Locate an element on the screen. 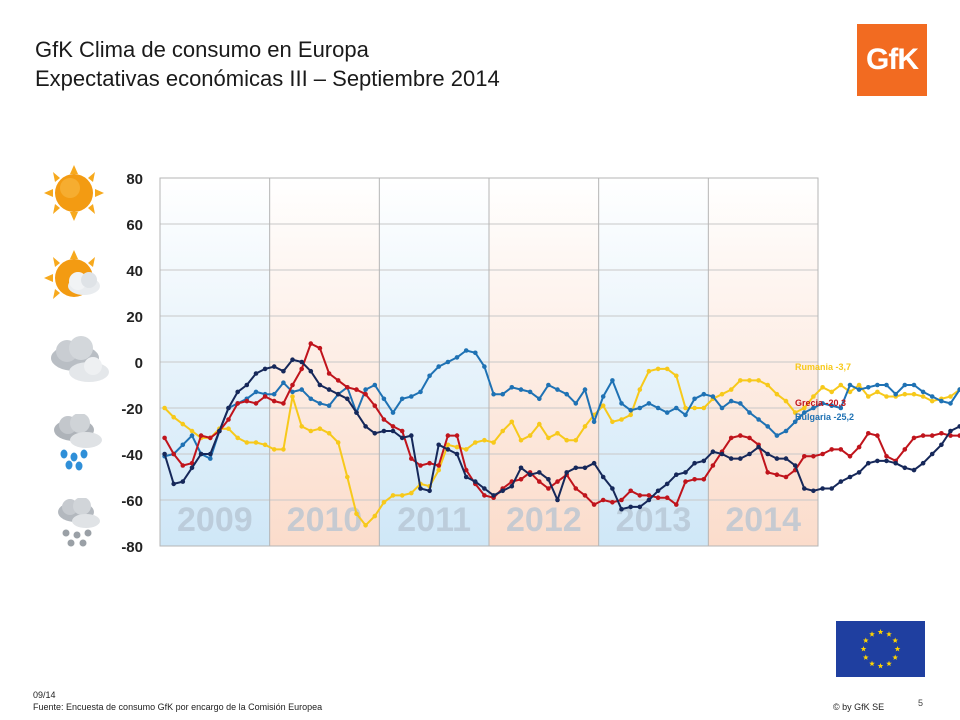 The image size is (960, 720). cloud-icon is located at coordinates (80, 359).